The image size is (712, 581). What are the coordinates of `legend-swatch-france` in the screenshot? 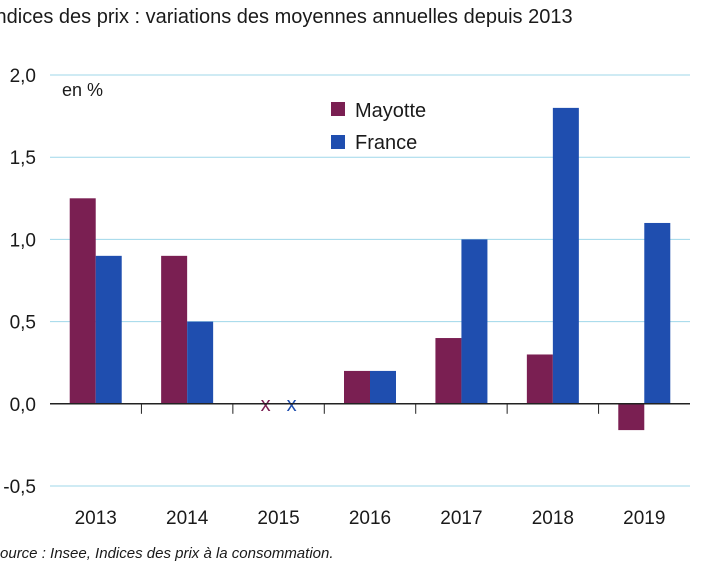 It's located at (338, 142).